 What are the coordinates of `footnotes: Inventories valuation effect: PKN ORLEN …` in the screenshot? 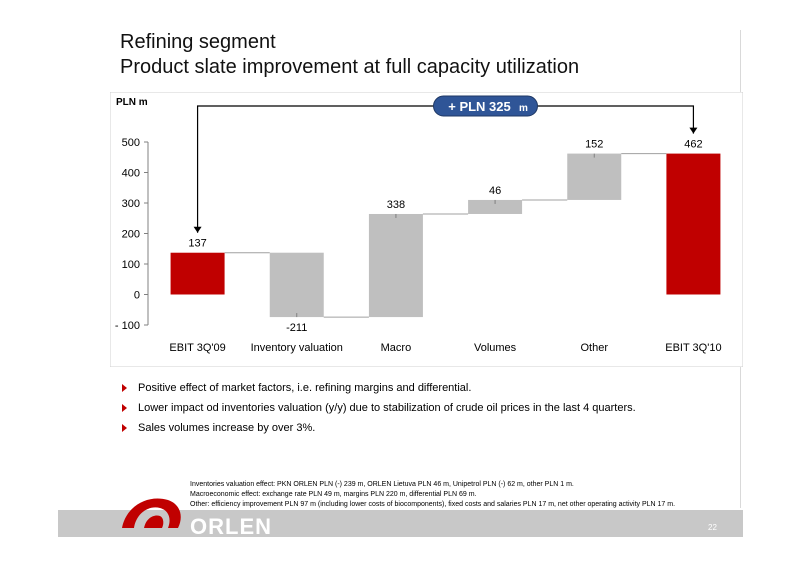 It's located at (432, 495).